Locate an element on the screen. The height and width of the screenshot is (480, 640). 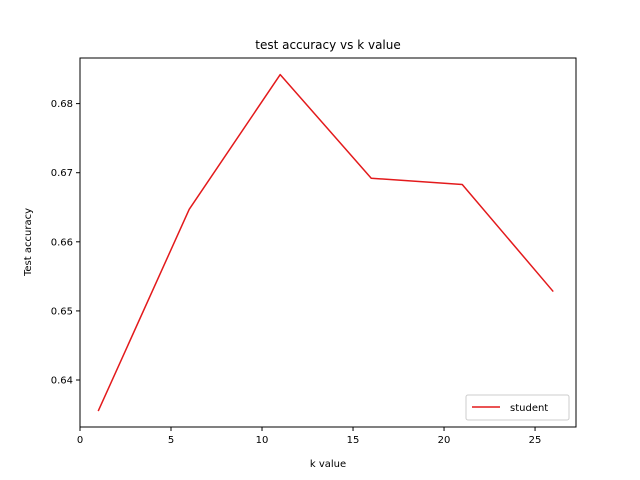
y-tick-label: 0.64 is located at coordinates (62, 381).